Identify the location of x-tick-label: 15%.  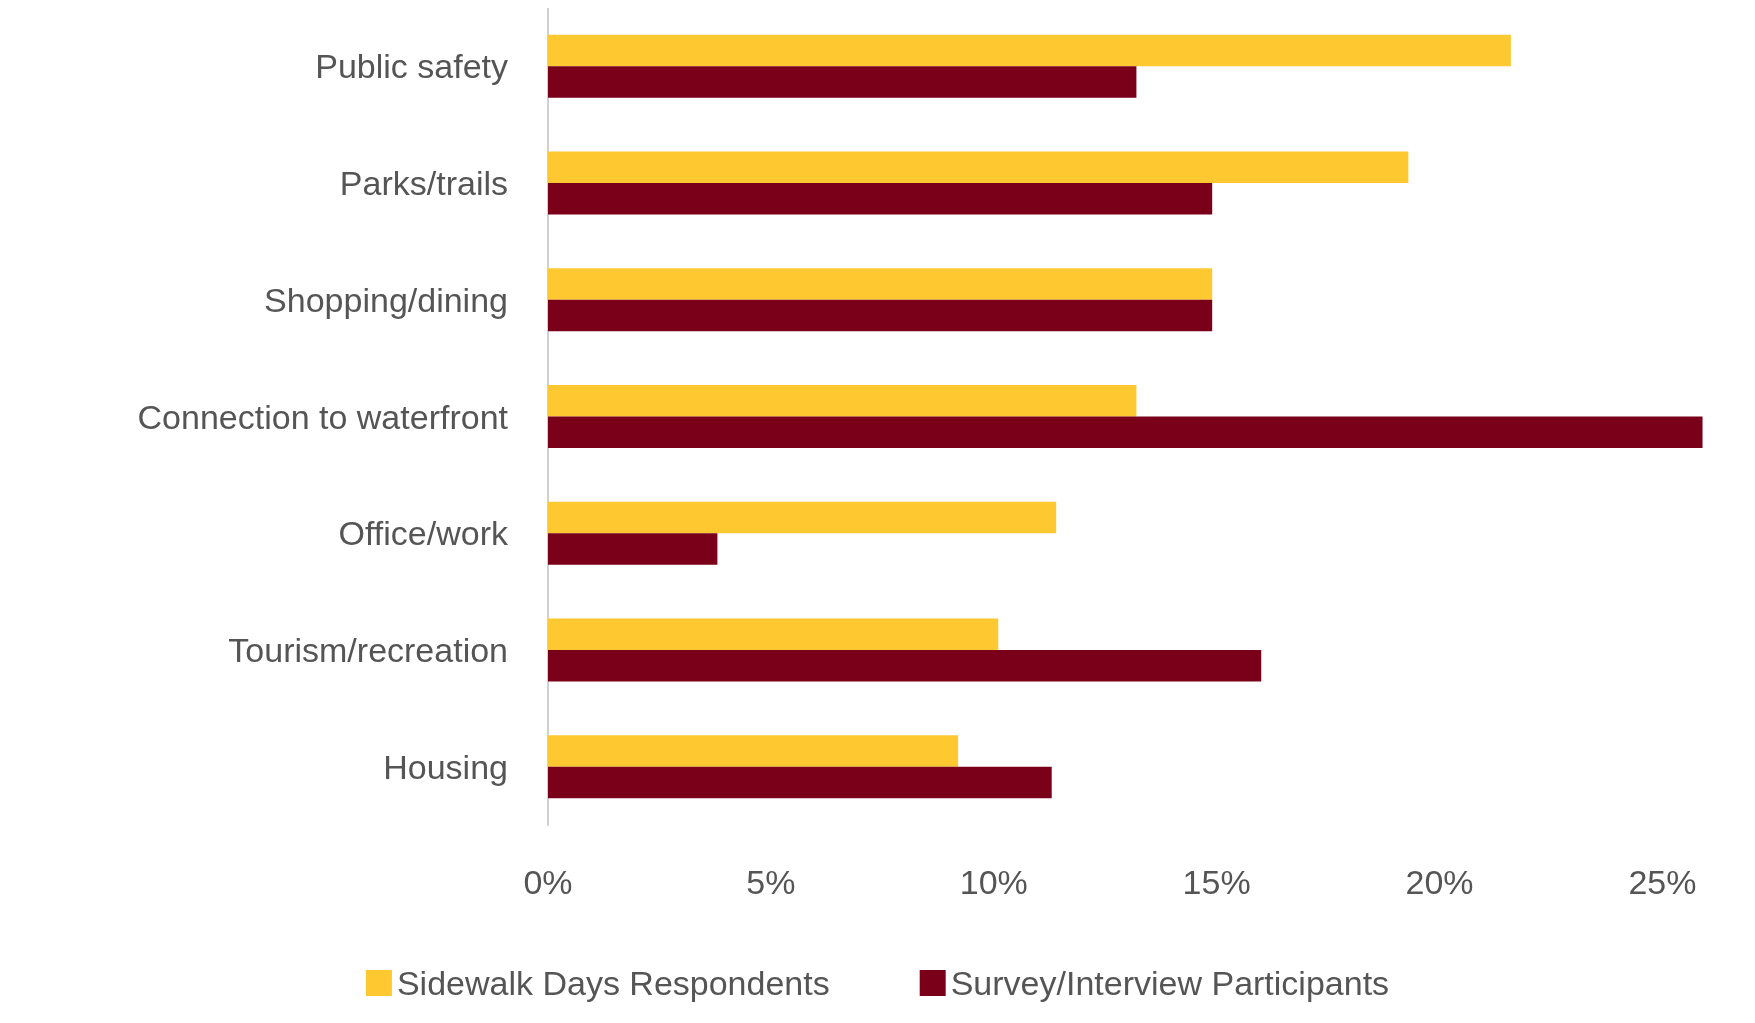
(1216, 882).